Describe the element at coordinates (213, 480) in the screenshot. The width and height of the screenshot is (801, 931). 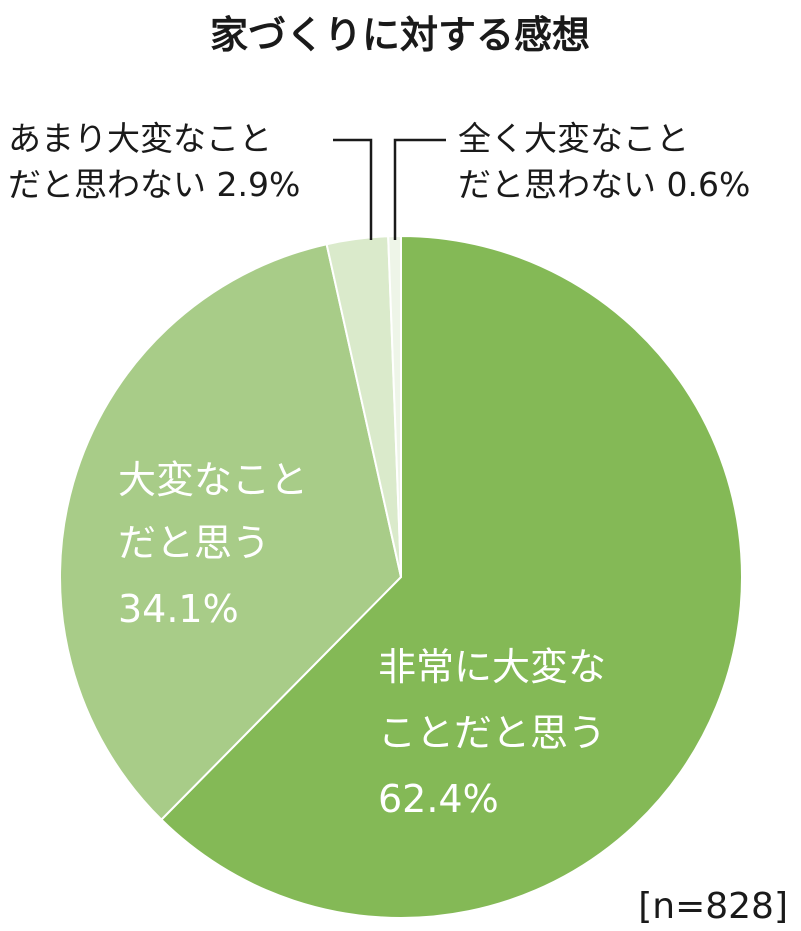
I see `slice-label-2-line-1: 大変なこと` at that location.